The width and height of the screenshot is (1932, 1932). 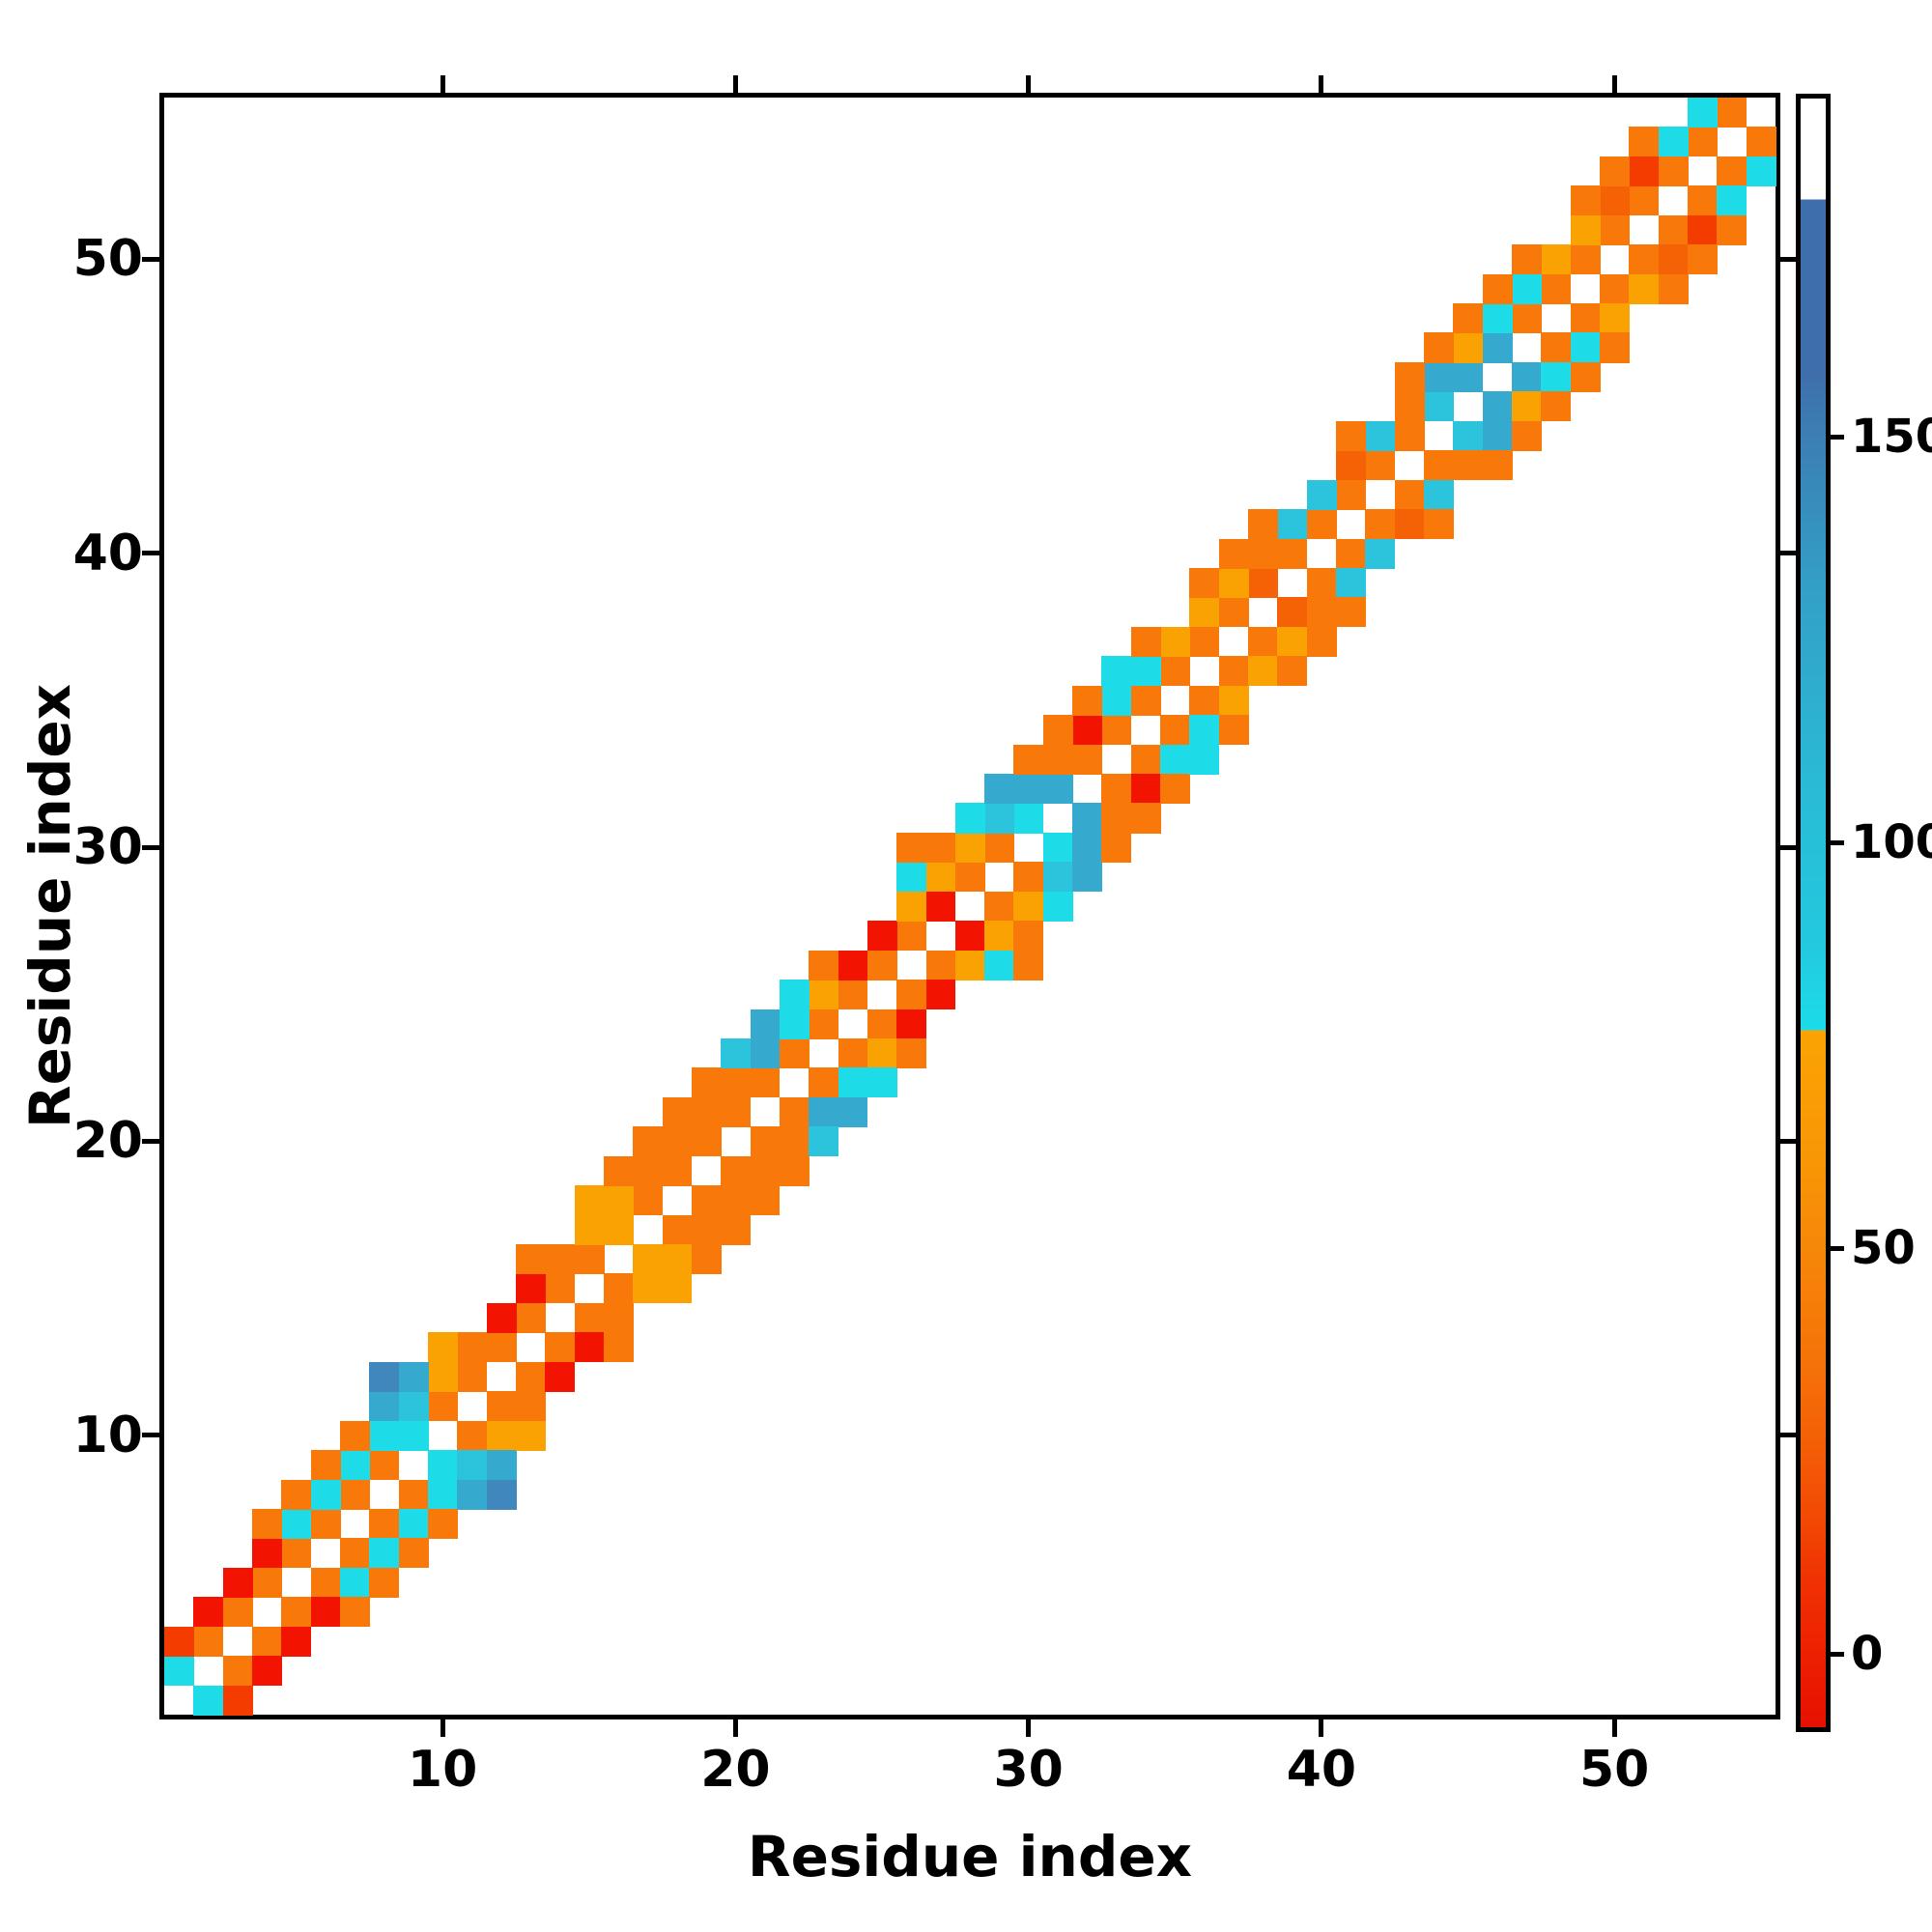 I want to click on colorbar-tick-label: 50, so click(x=1883, y=1248).